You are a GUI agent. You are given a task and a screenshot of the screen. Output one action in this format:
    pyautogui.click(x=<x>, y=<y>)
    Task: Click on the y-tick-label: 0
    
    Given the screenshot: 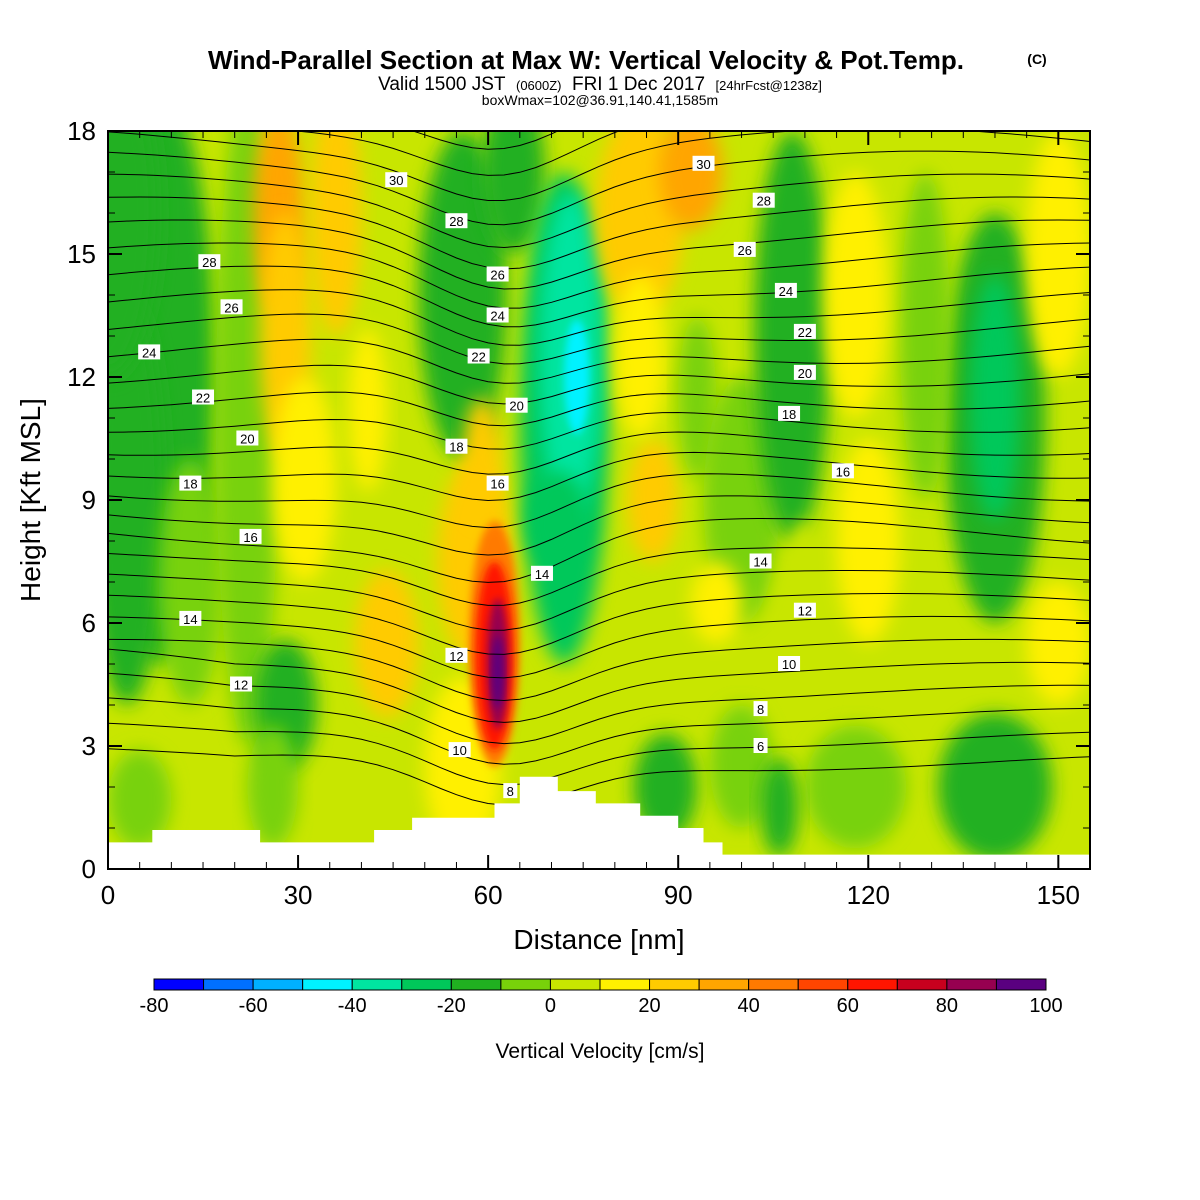 What is the action you would take?
    pyautogui.click(x=89, y=869)
    